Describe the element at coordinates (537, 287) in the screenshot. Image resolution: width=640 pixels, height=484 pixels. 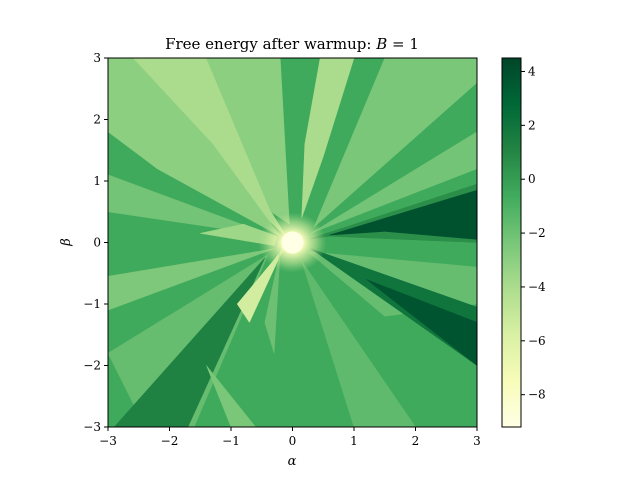
I see `colorbar-tick-label: −4` at that location.